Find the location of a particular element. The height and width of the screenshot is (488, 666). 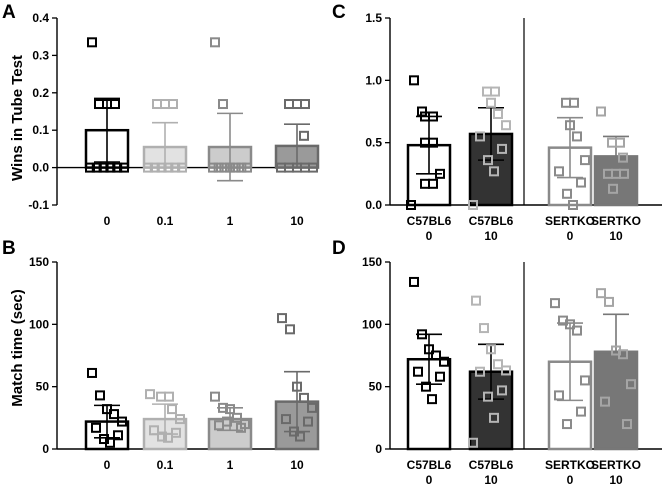

y-tick-label-c: 1.5 is located at coordinates (373, 18).